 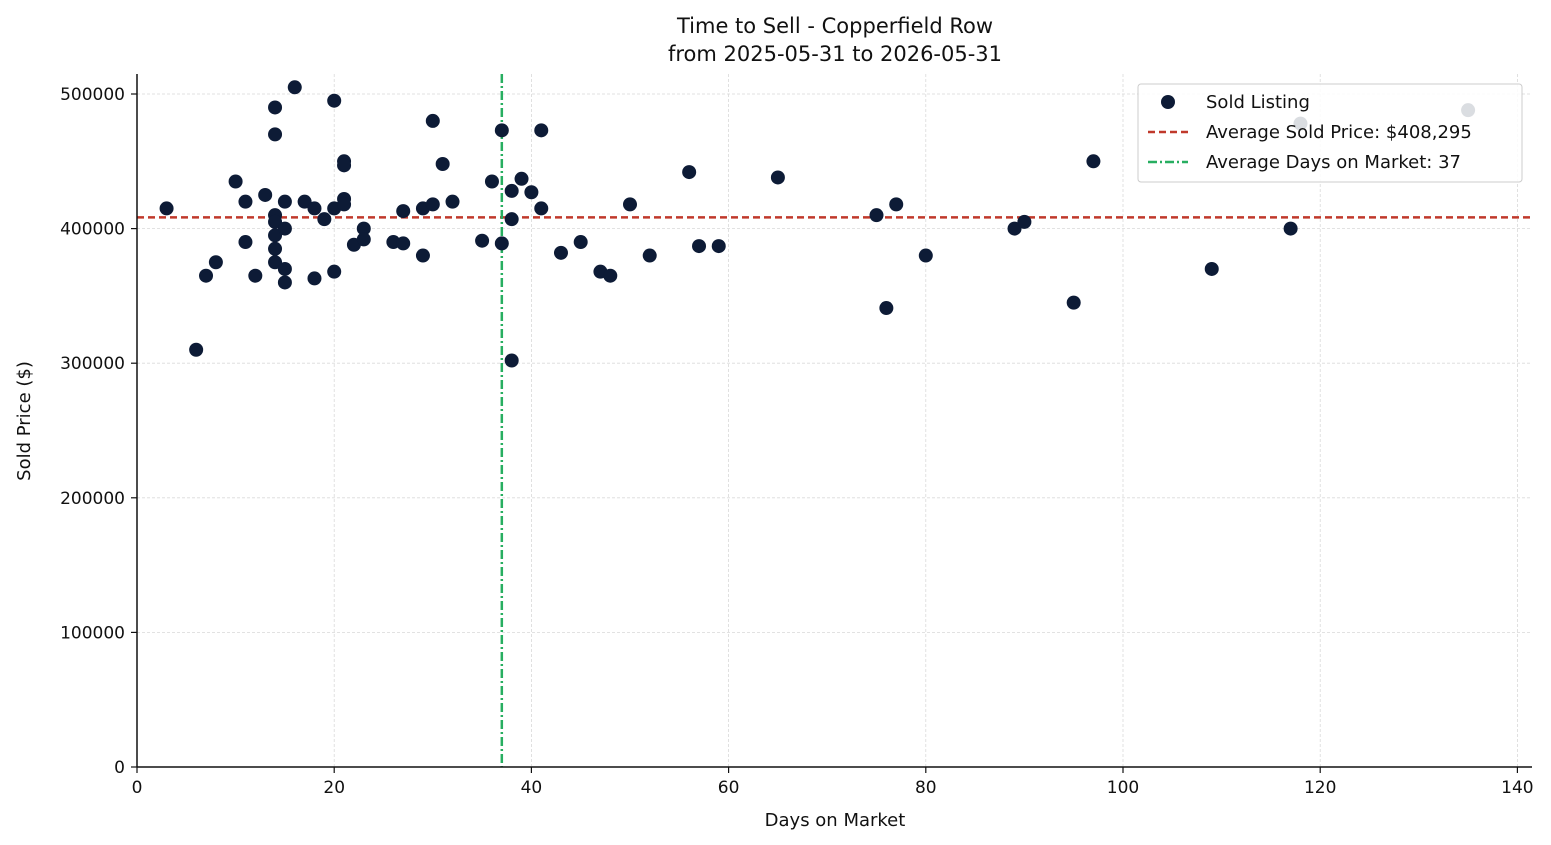 What do you see at coordinates (834, 26) in the screenshot?
I see `chart-title: Time to Sell - Copperfield Row` at bounding box center [834, 26].